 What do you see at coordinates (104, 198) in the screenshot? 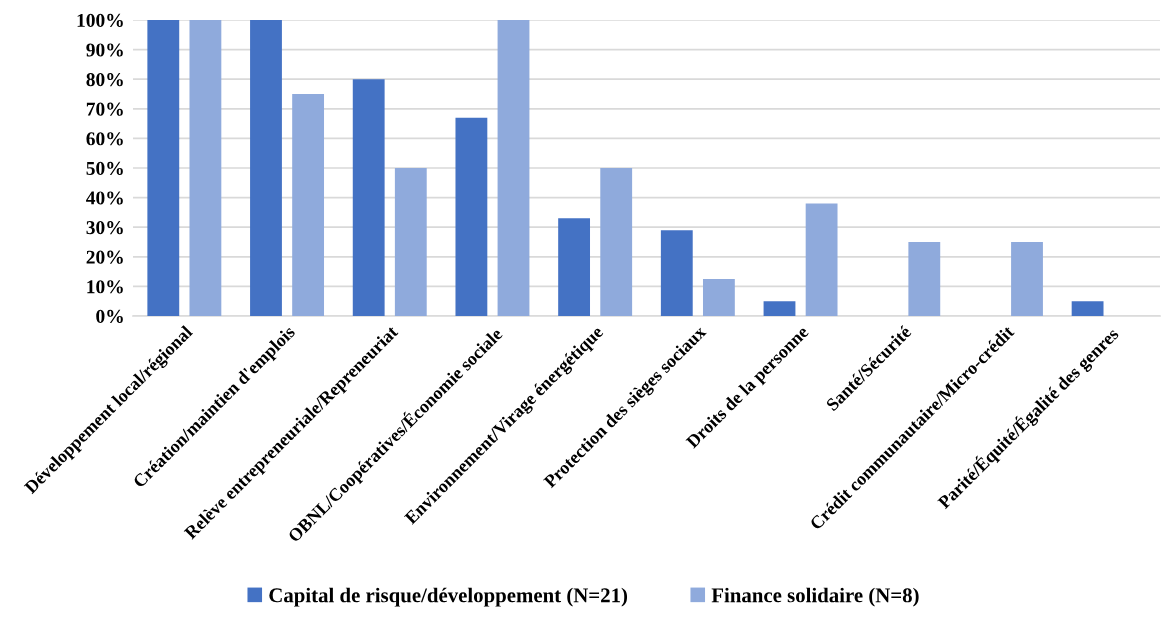
I see `y-tick-label: 40%` at bounding box center [104, 198].